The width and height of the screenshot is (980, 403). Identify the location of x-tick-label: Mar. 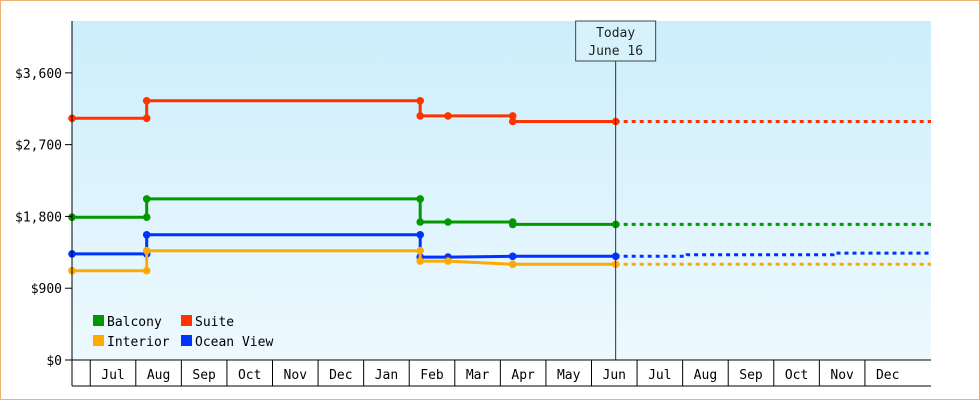
(478, 375).